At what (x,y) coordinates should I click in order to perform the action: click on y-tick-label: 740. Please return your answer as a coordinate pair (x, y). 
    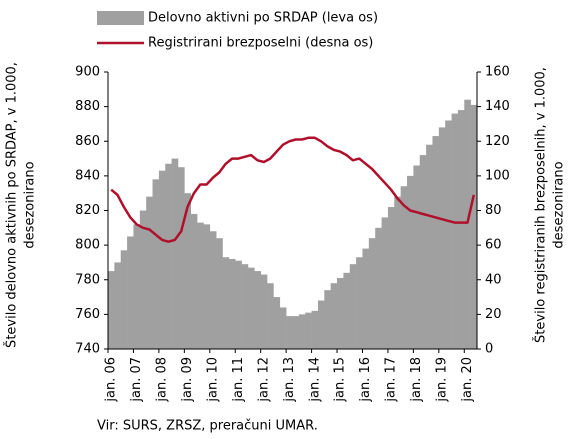
    Looking at the image, I should click on (87, 349).